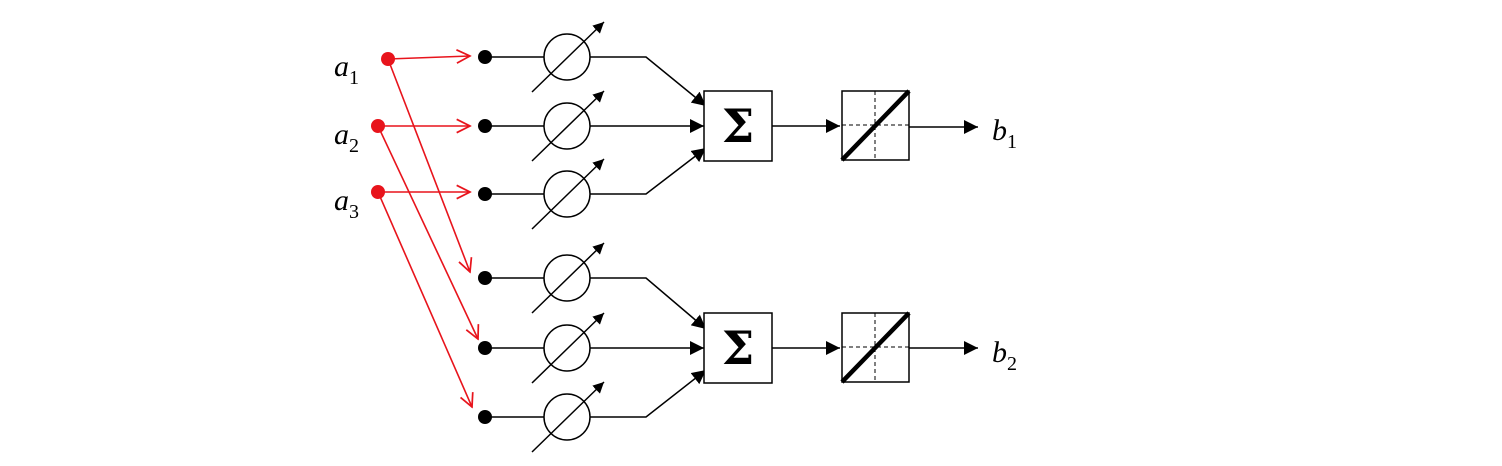 This screenshot has width=1502, height=466. I want to click on input-label-3: a3, so click(346, 203).